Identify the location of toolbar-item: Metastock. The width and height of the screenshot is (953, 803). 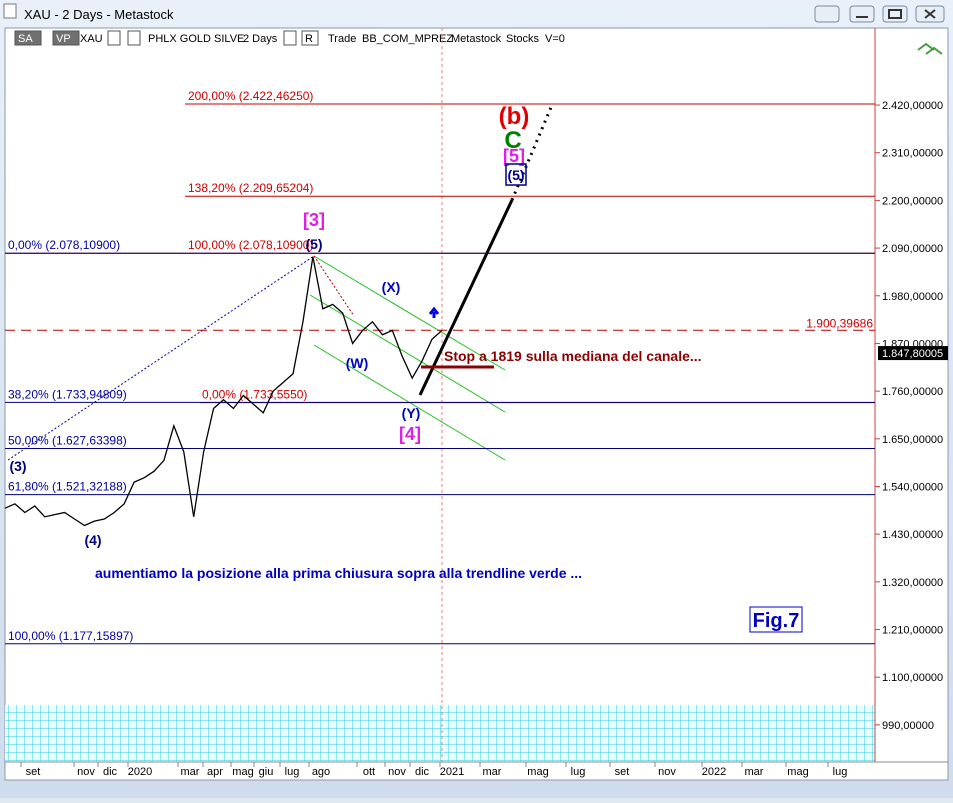
(476, 39).